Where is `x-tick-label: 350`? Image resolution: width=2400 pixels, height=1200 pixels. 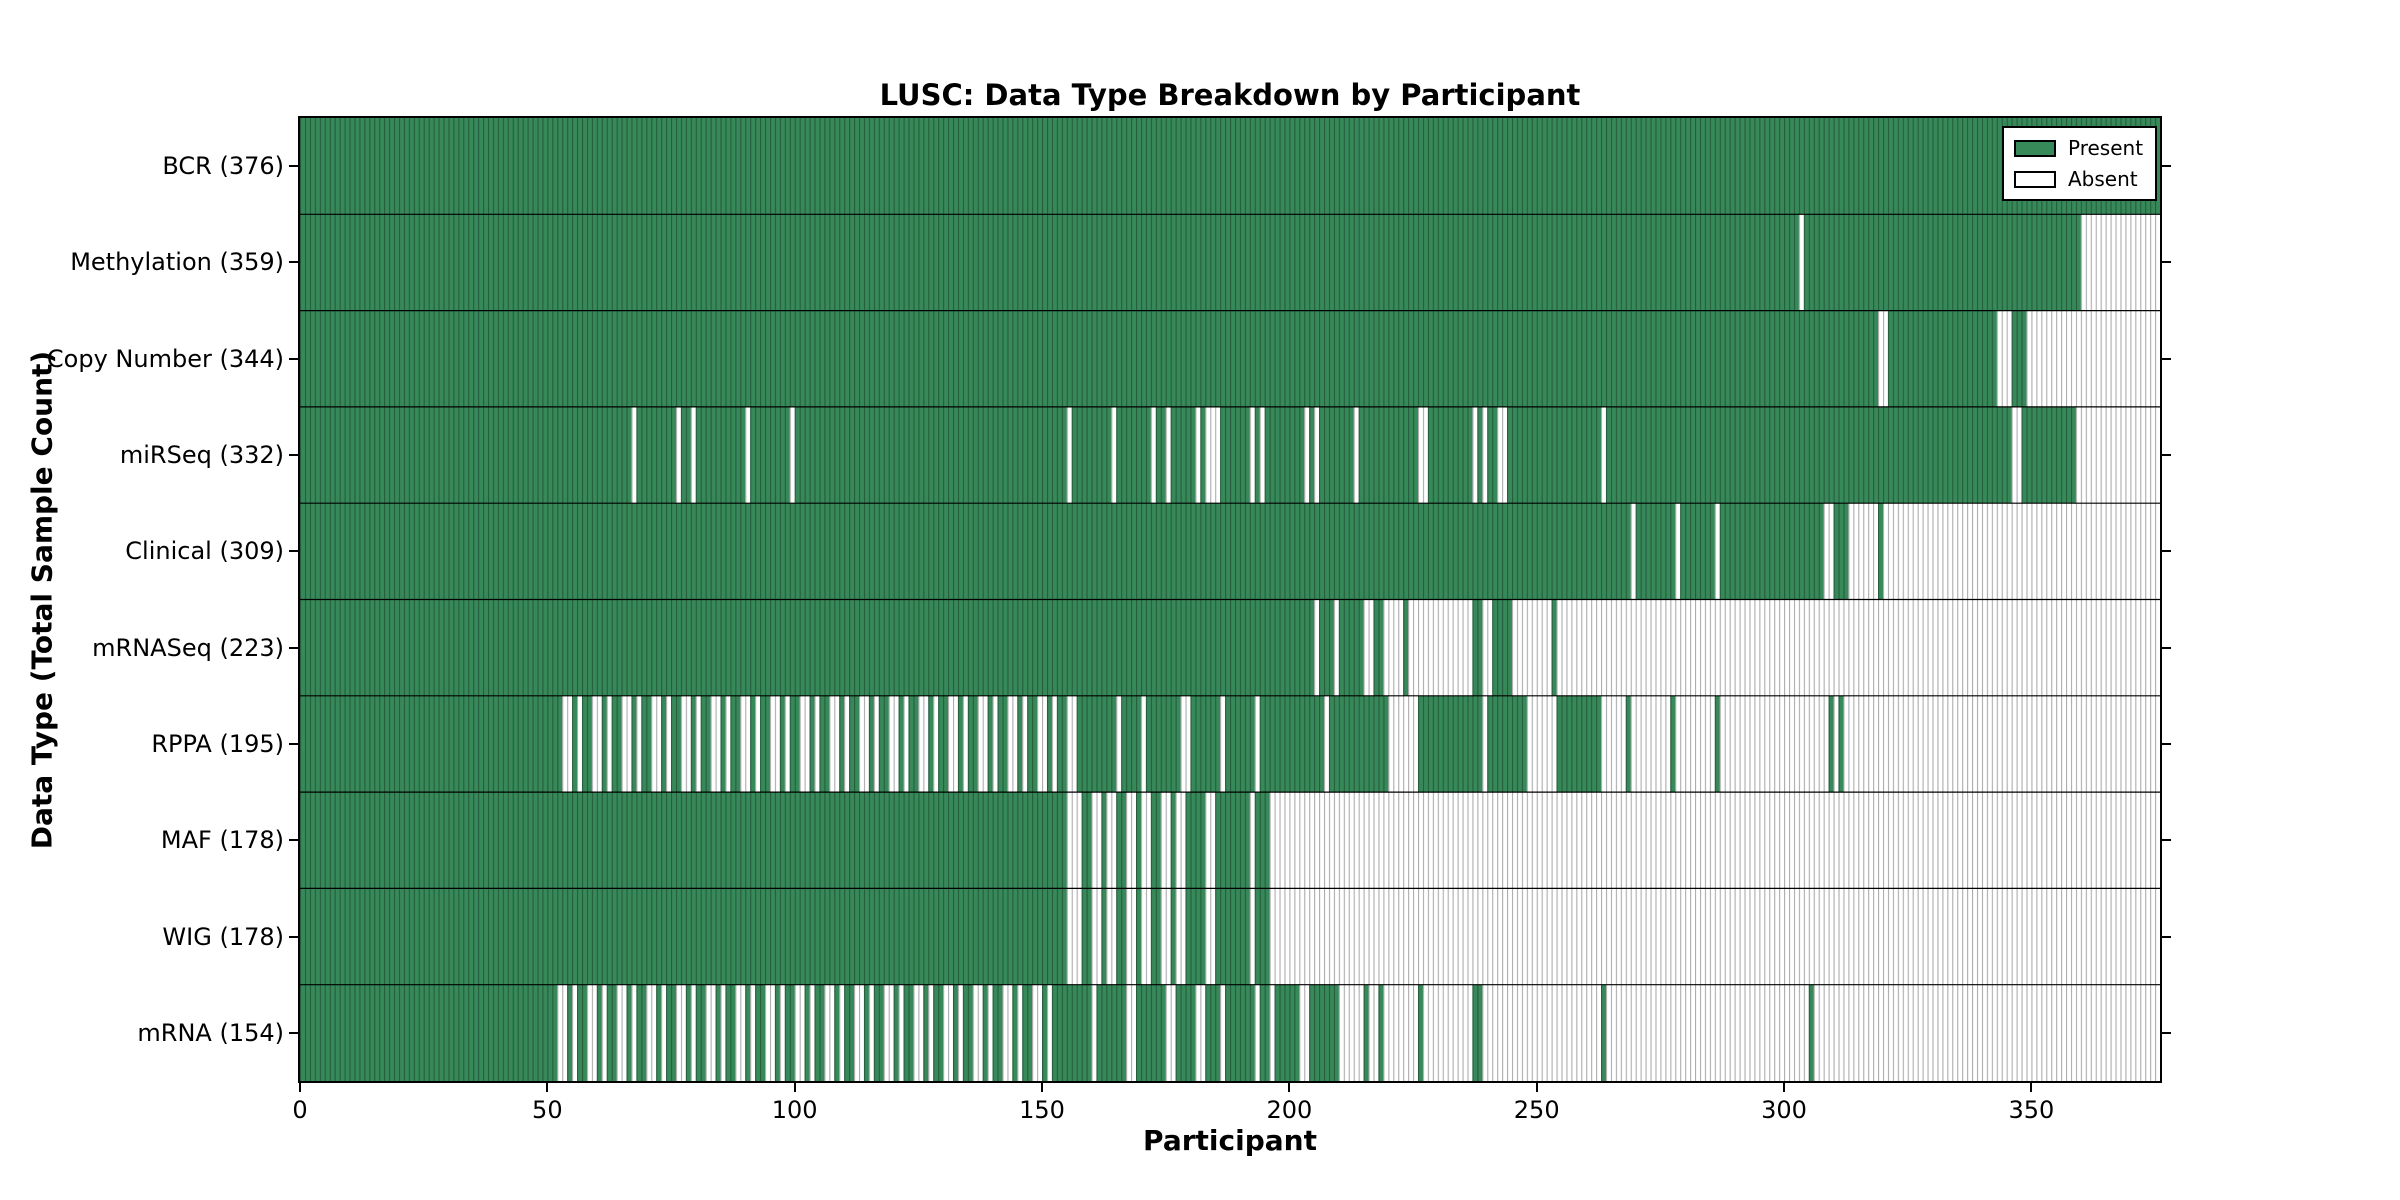 x-tick-label: 350 is located at coordinates (2031, 1110).